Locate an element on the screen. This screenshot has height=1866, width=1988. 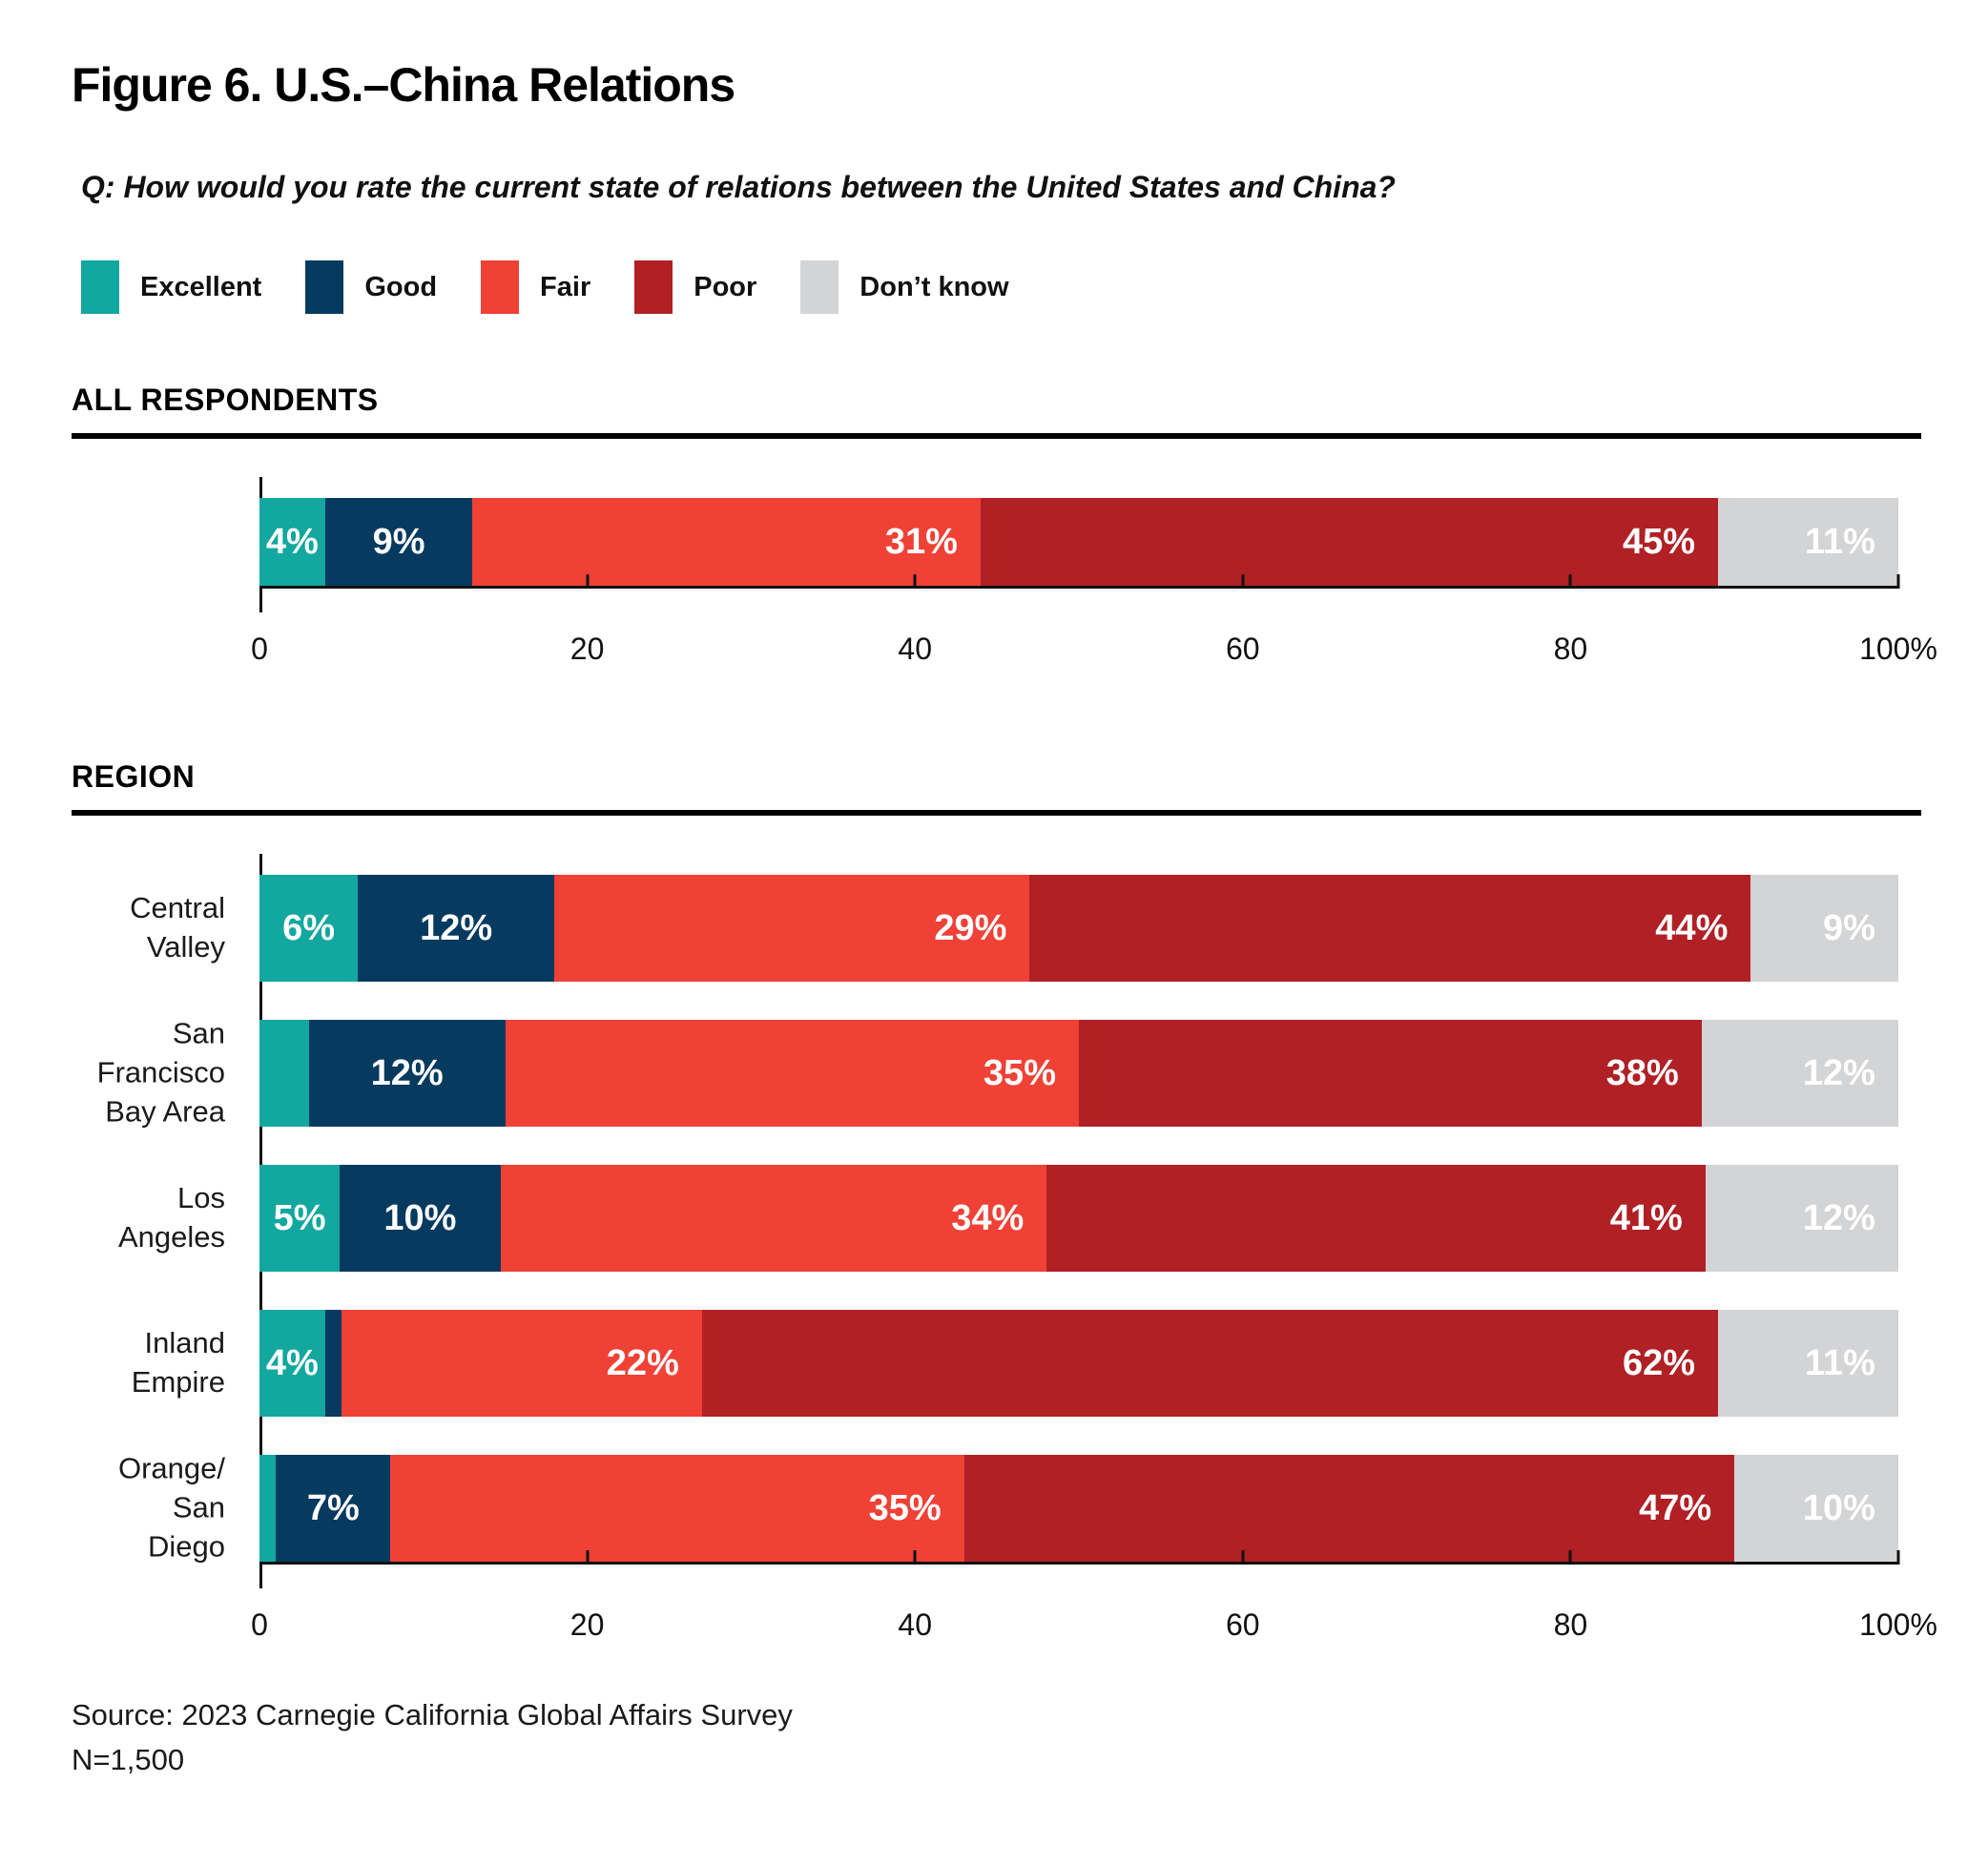
bar-value-label: 7% is located at coordinates (333, 1507).